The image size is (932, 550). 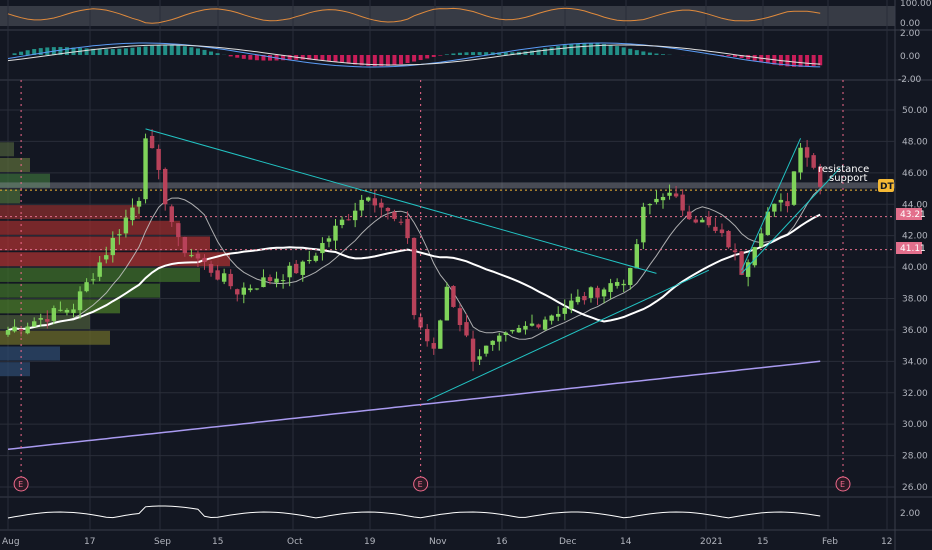 I want to click on volume-line, so click(x=414, y=512).